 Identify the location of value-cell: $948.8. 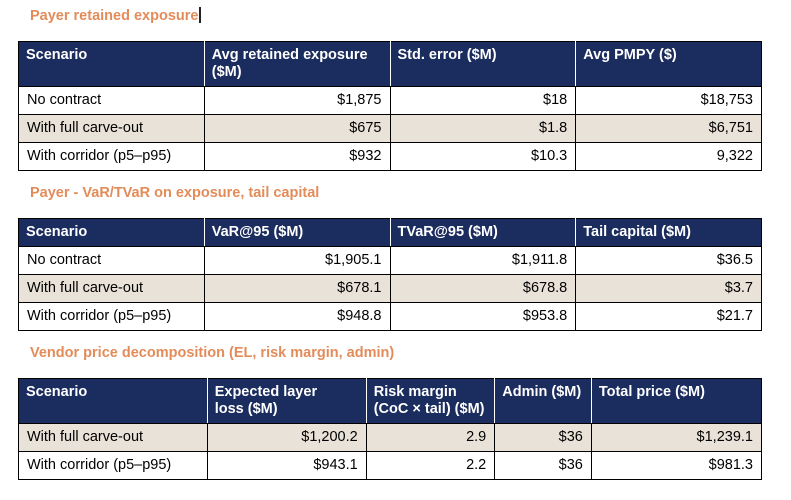
(297, 316).